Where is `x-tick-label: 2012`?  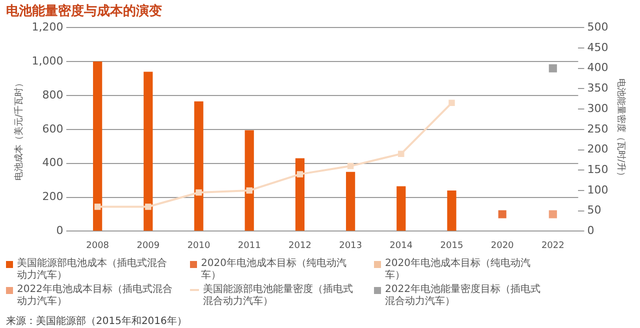 x-tick-label: 2012 is located at coordinates (300, 245).